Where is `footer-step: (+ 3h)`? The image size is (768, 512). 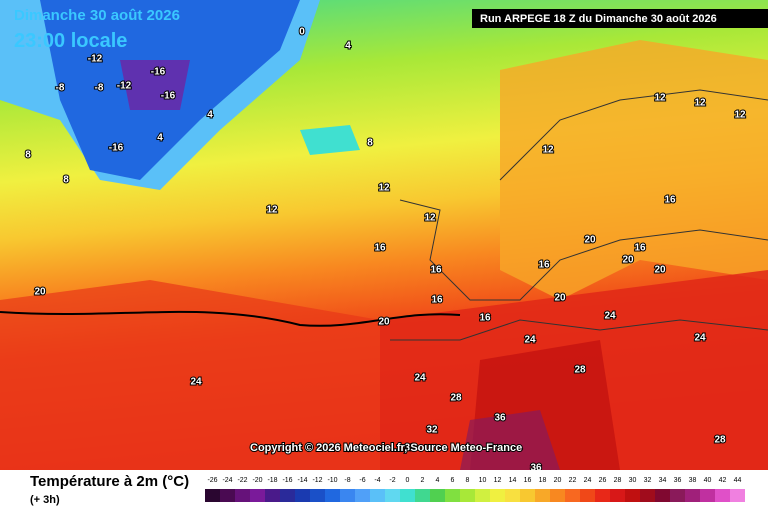
footer-step: (+ 3h) is located at coordinates (45, 500).